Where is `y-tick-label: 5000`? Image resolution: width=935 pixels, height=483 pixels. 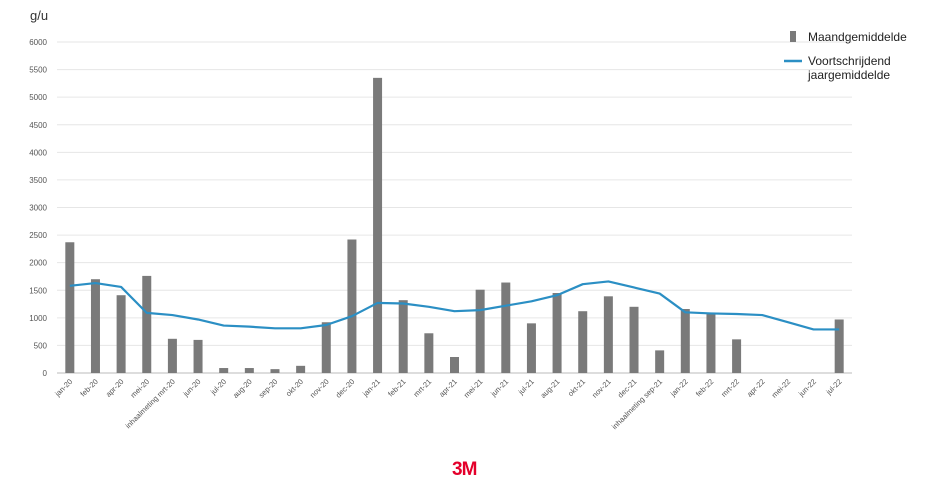
y-tick-label: 5000 is located at coordinates (38, 97).